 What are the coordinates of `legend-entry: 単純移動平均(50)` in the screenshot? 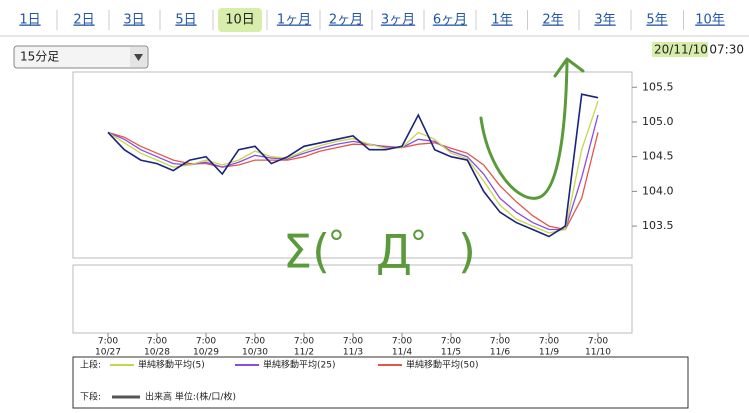 It's located at (442, 365).